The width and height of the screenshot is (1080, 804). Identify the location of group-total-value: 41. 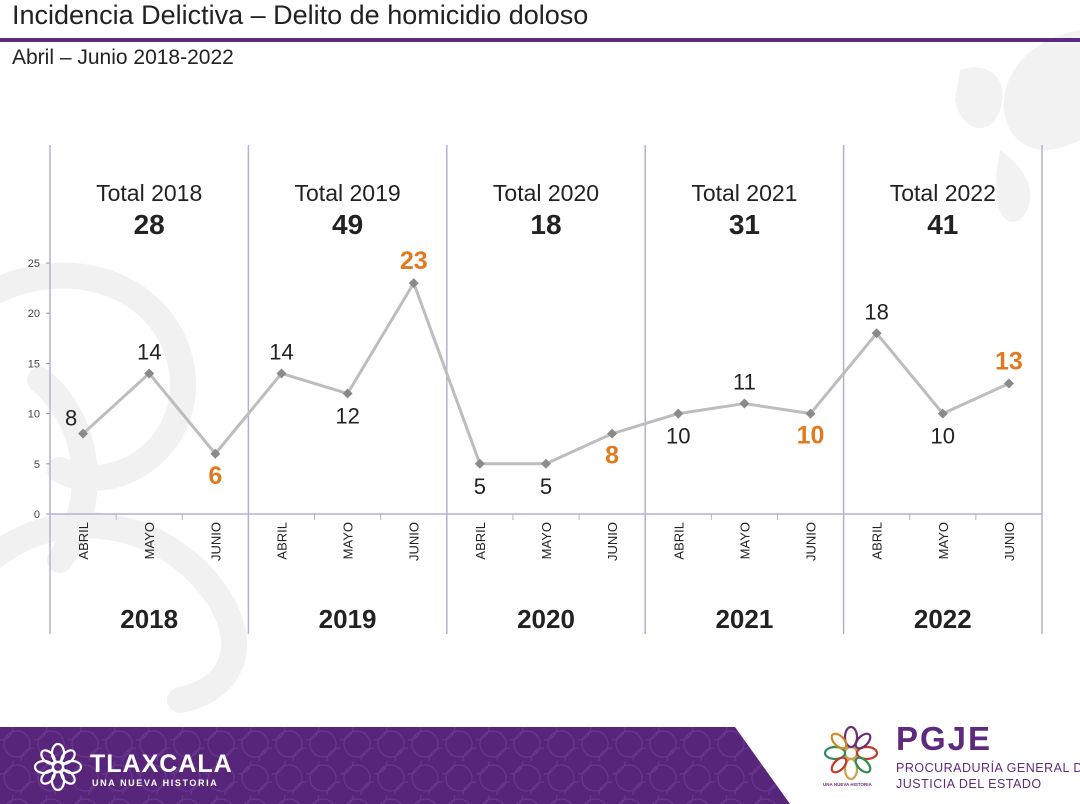
(942, 224).